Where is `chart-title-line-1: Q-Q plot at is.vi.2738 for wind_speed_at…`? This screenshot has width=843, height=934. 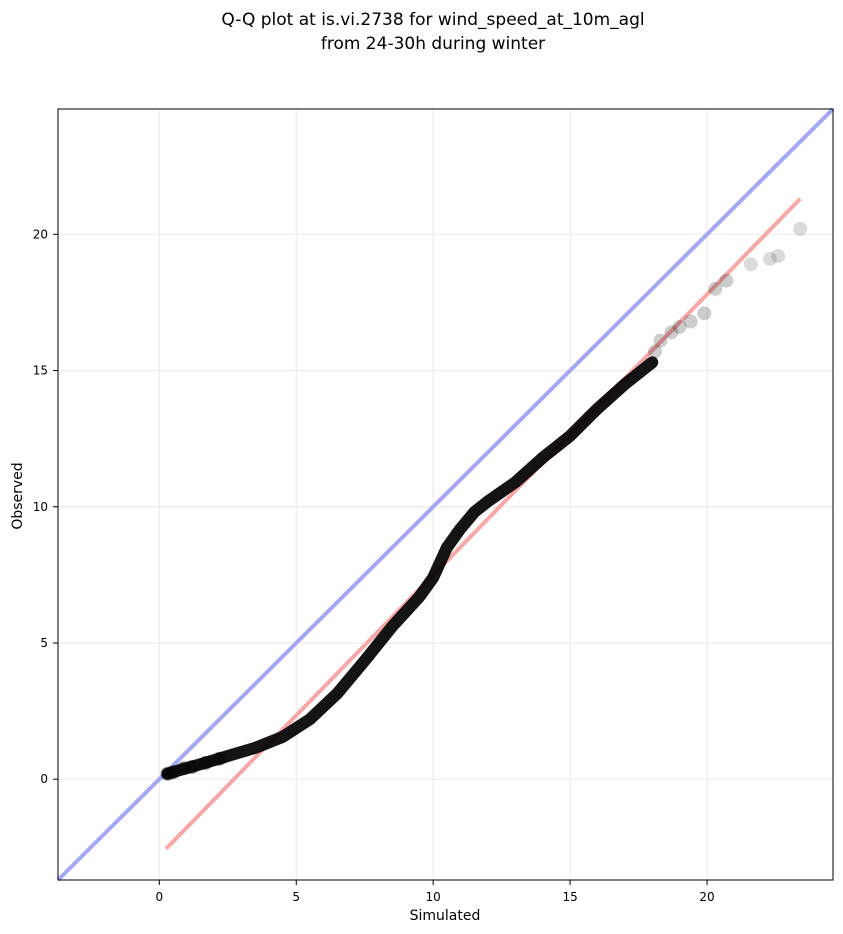
chart-title-line-1: Q-Q plot at is.vi.2738 for wind_speed_at… is located at coordinates (432, 20).